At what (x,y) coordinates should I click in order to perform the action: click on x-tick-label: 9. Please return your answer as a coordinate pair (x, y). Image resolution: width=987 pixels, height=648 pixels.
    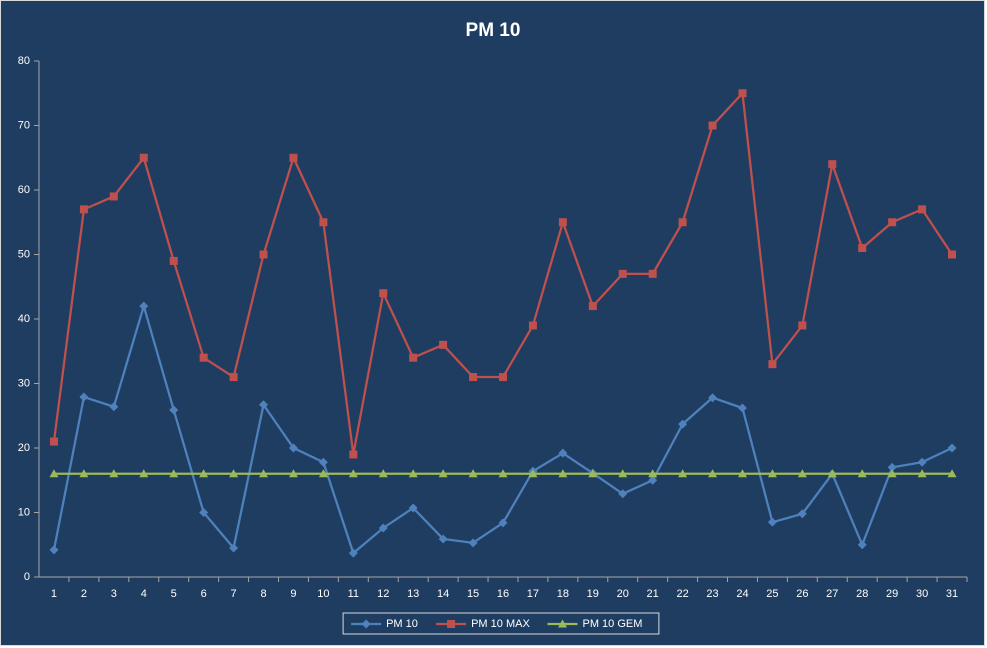
    Looking at the image, I should click on (293, 594).